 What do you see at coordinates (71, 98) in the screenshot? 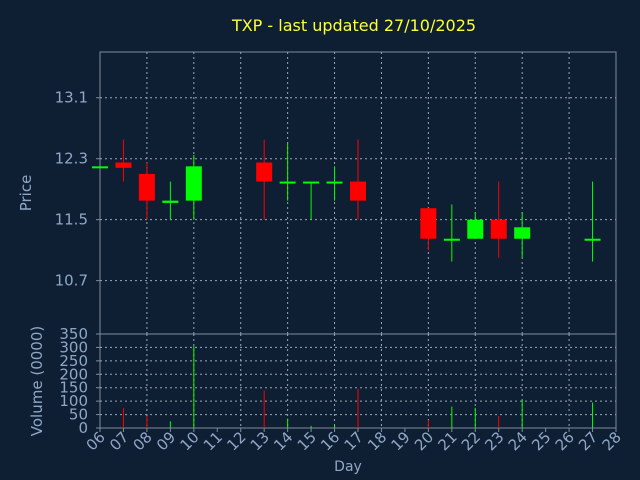
I see `price-y-tick-label: 13.1` at bounding box center [71, 98].